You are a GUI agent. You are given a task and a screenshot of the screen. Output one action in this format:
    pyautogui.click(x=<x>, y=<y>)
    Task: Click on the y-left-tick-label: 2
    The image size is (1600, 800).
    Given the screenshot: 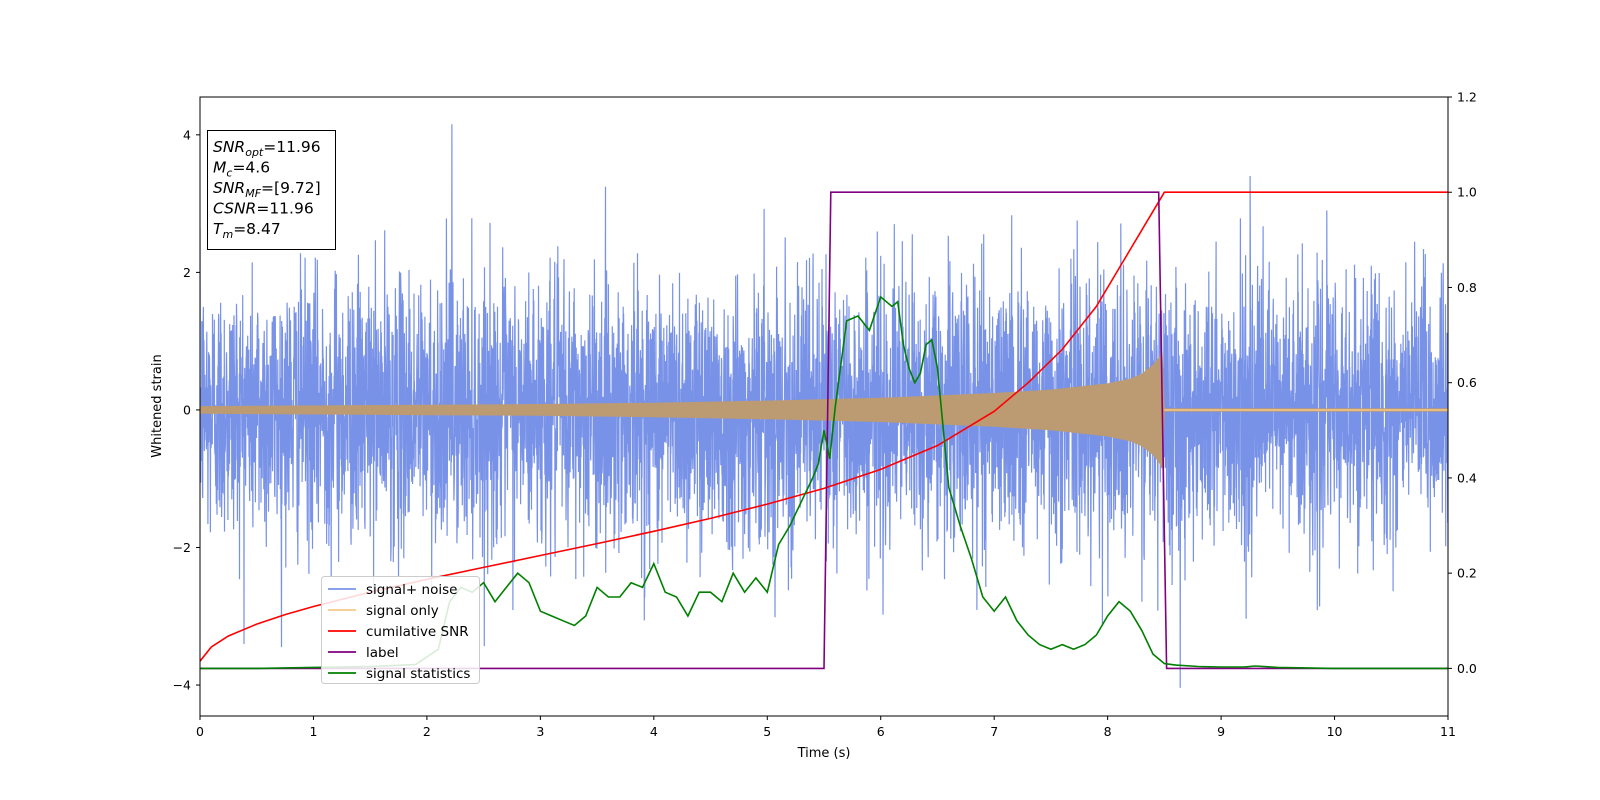 What is the action you would take?
    pyautogui.click(x=187, y=272)
    